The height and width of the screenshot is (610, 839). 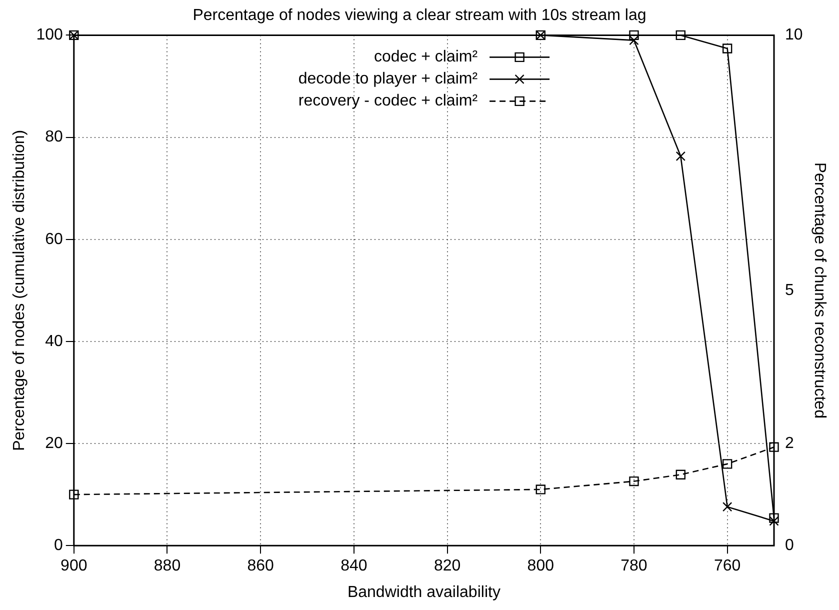 What do you see at coordinates (54, 137) in the screenshot?
I see `y-tick-label: 80` at bounding box center [54, 137].